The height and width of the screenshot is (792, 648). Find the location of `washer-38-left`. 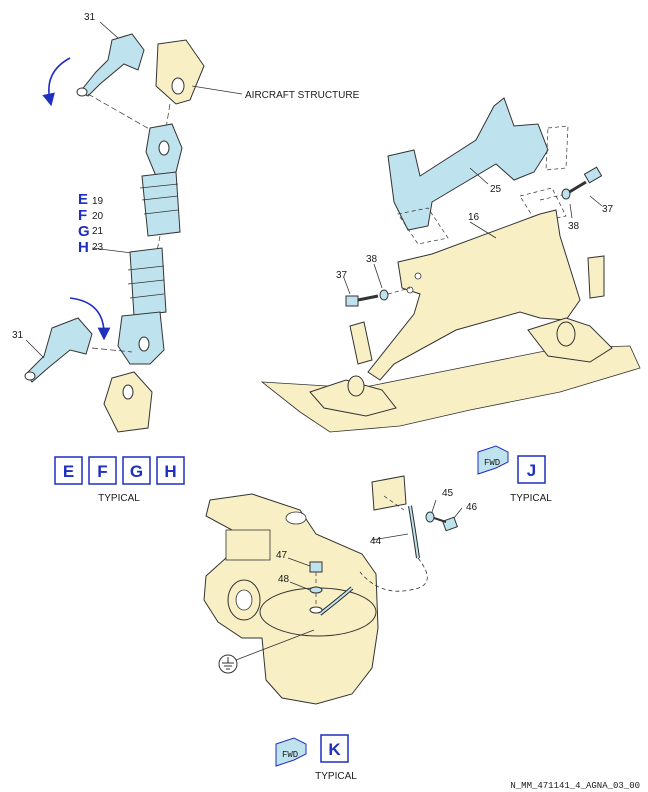

washer-38-left is located at coordinates (384, 295).